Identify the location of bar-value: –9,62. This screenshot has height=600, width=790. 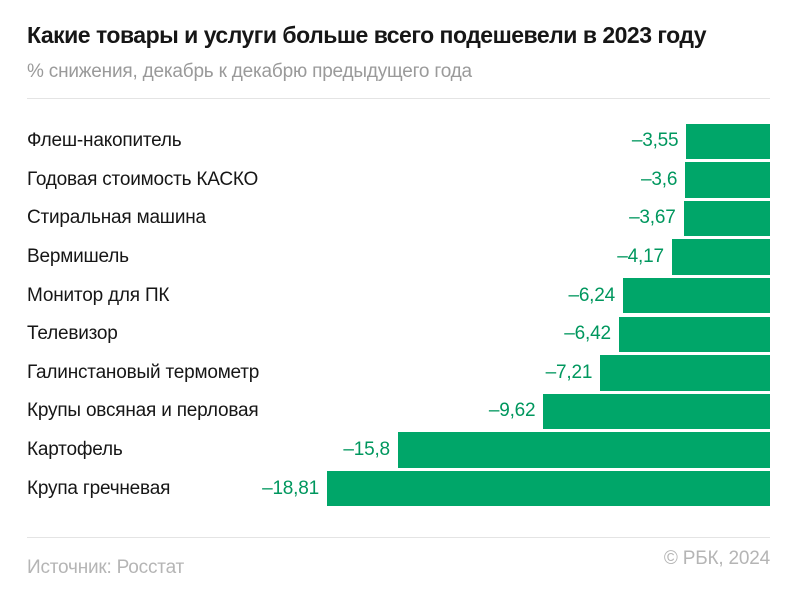
(512, 411).